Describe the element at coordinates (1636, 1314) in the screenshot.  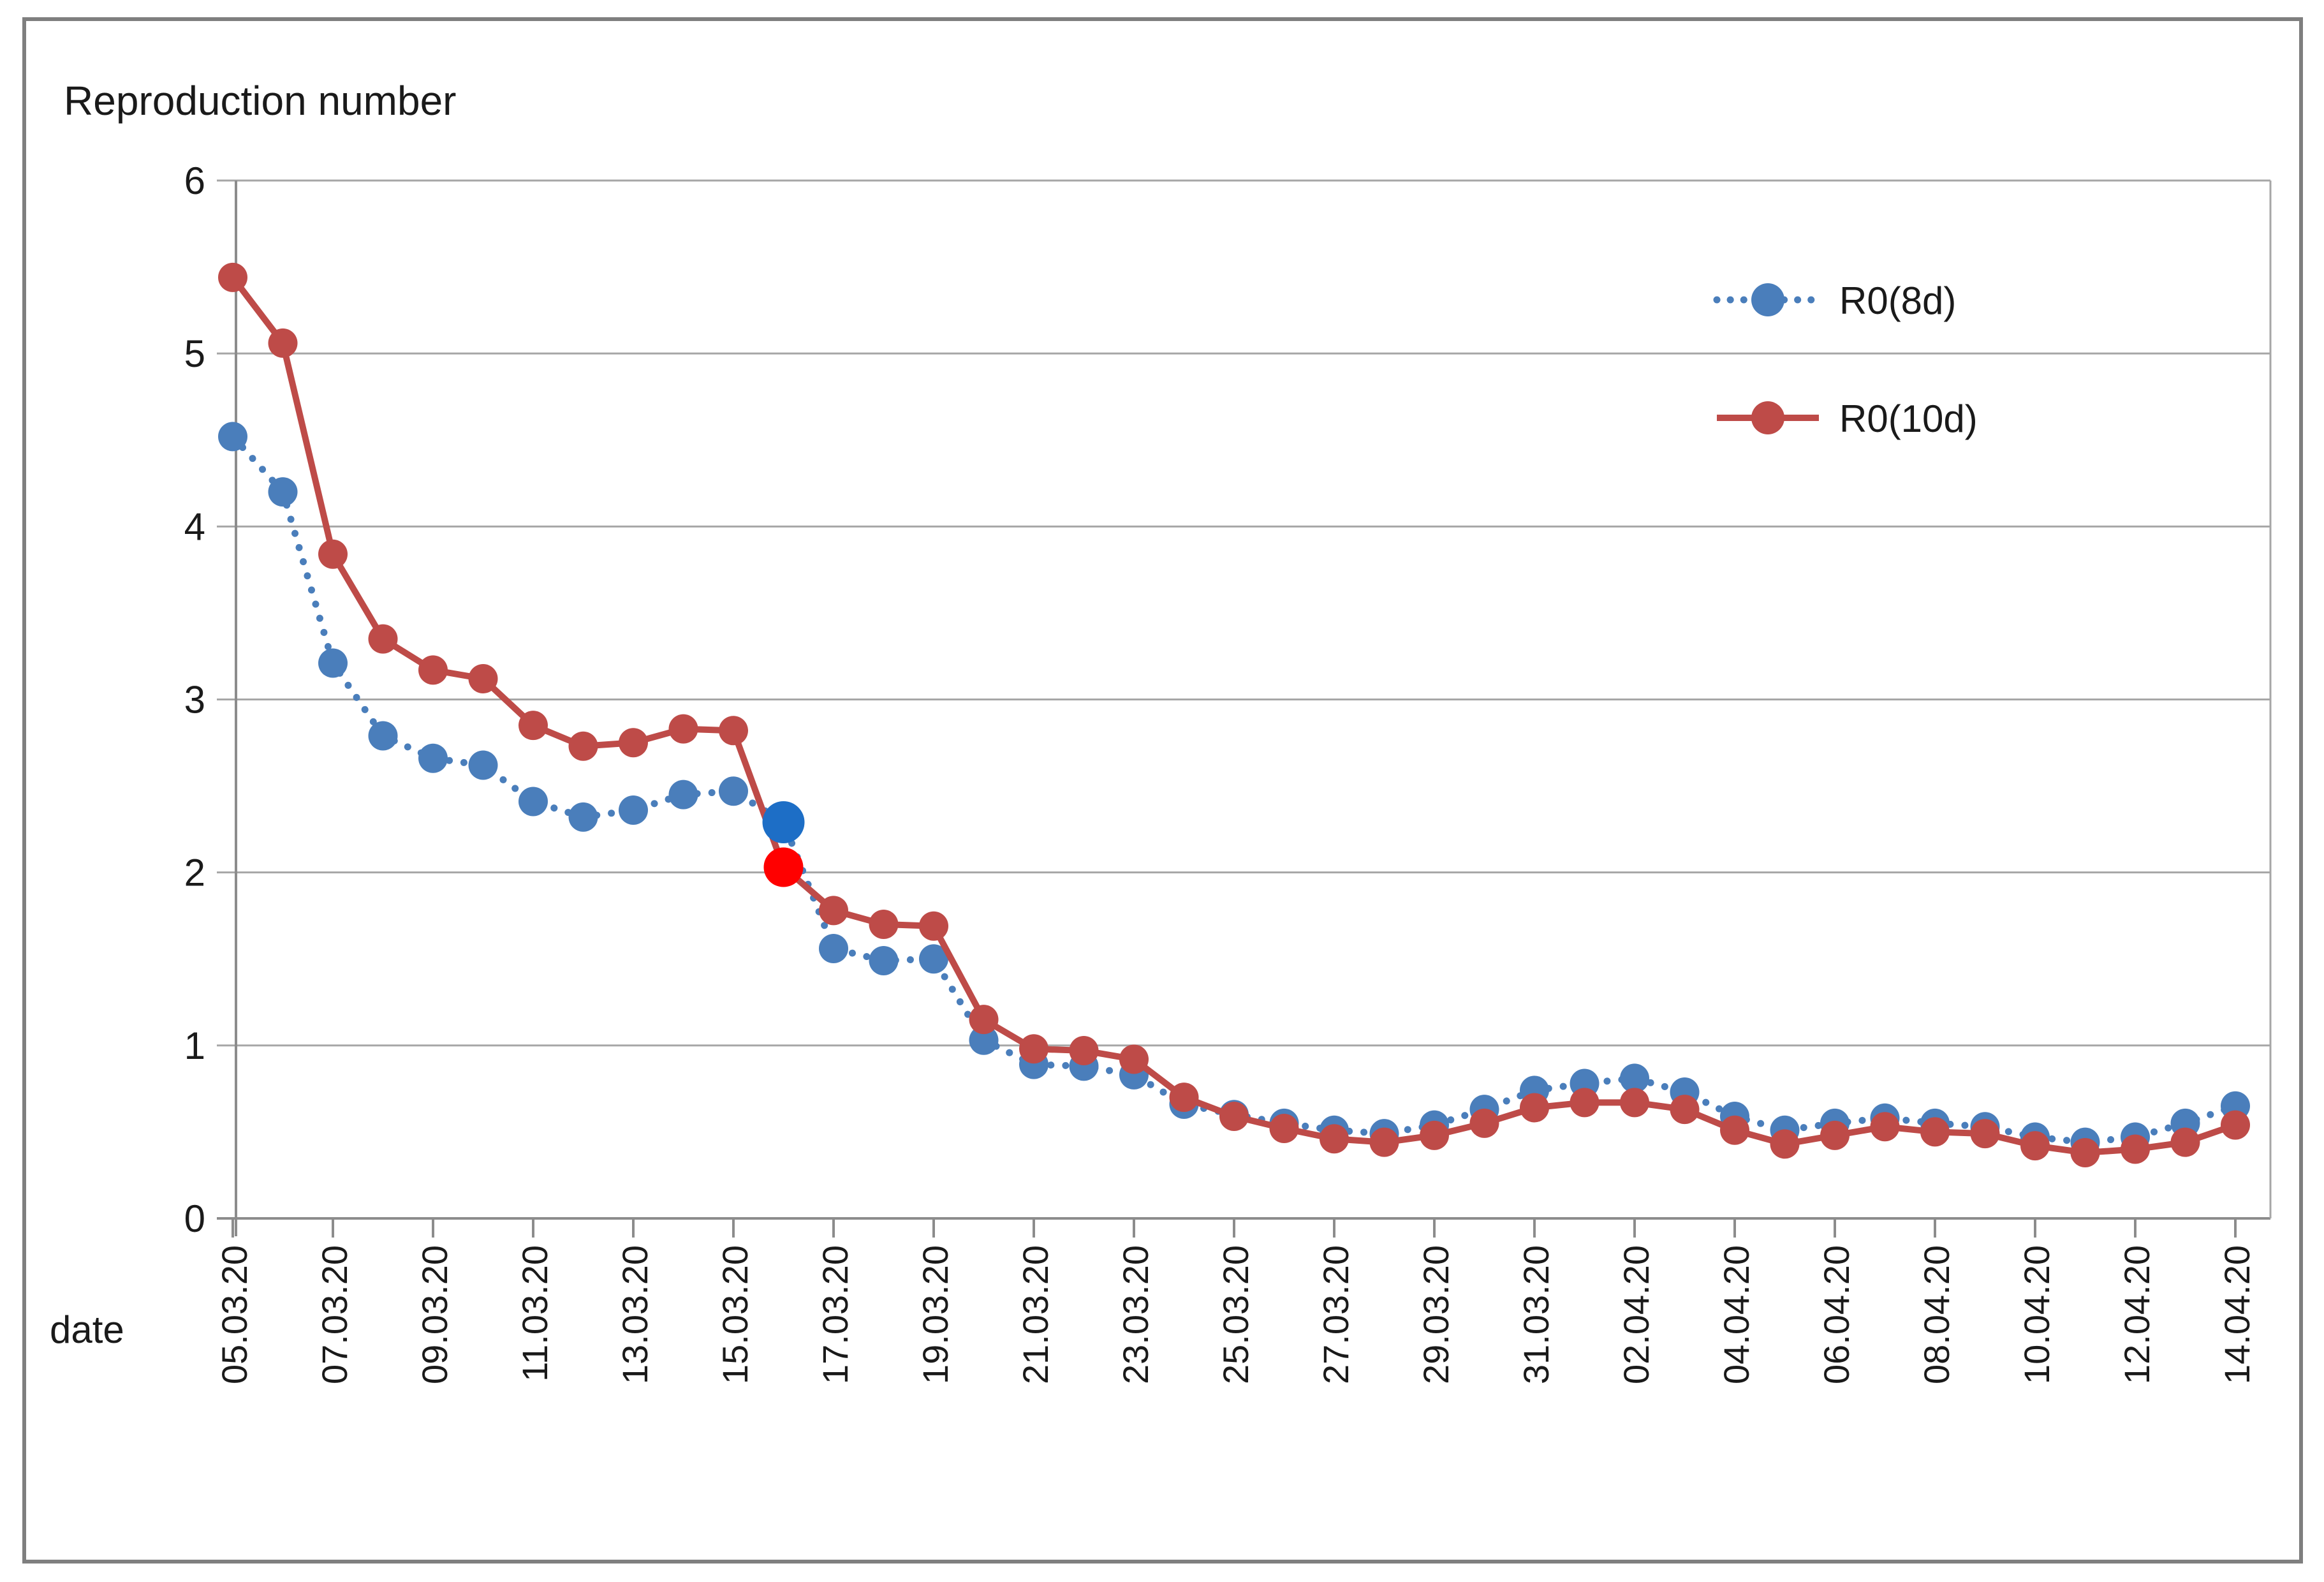
I see `x-tick-label: 02.04.20` at that location.